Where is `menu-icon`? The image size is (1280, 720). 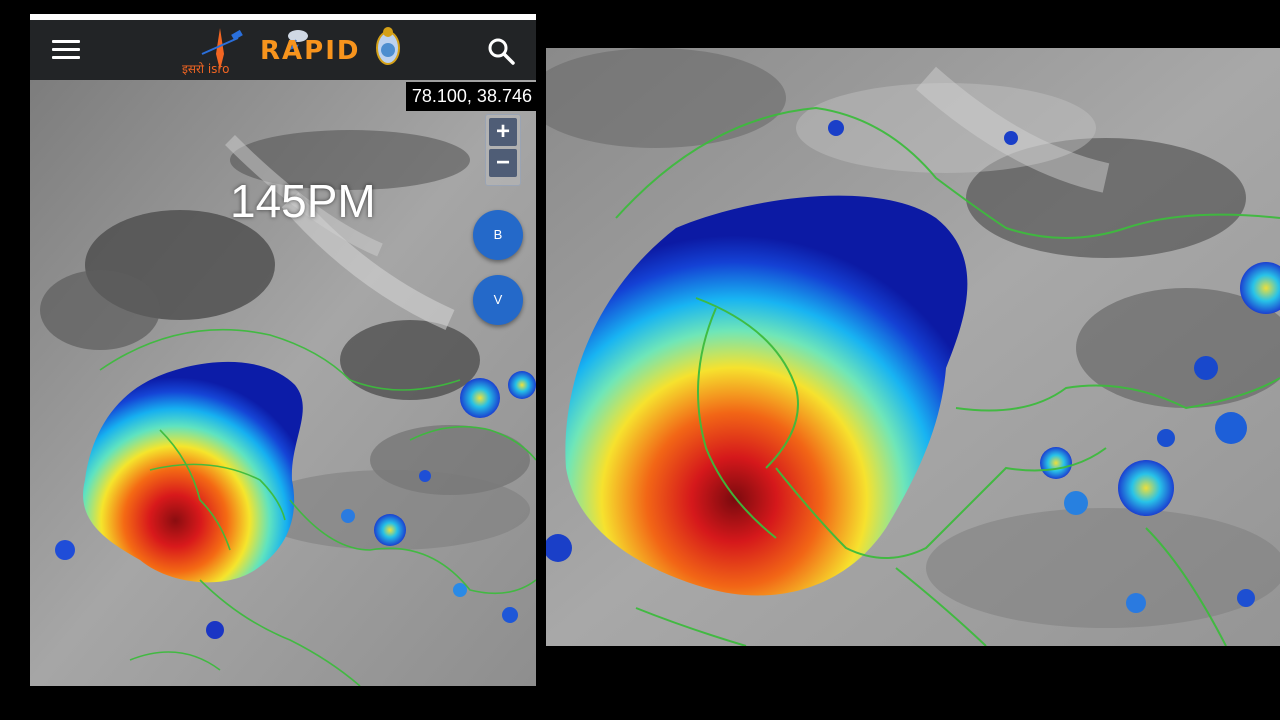
menu-icon is located at coordinates (66, 51).